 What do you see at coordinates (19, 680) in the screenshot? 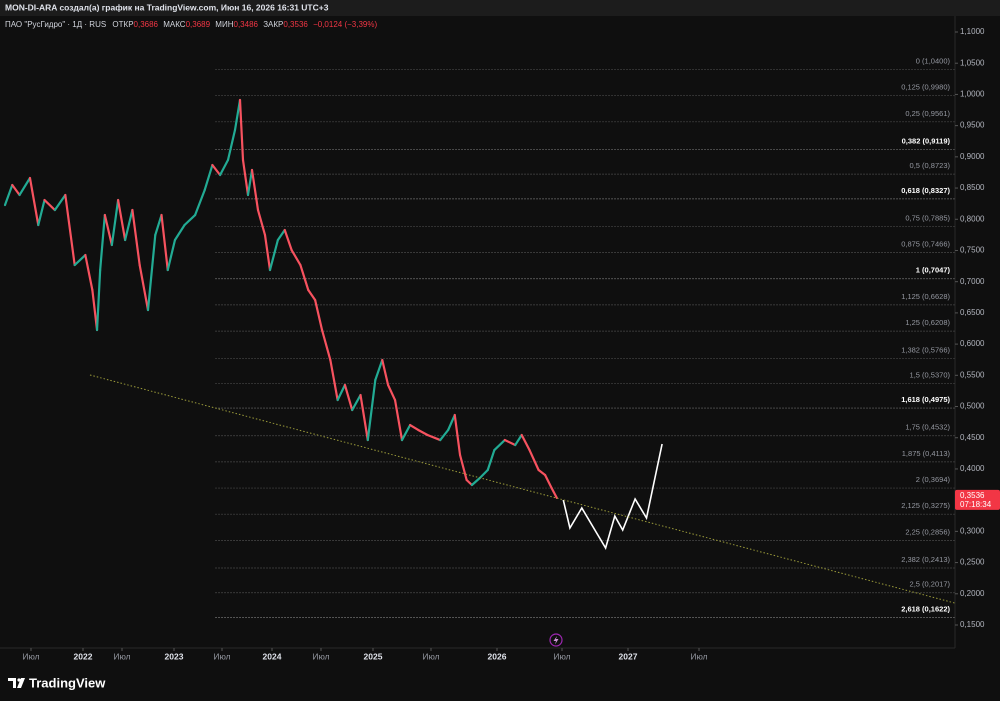
I see `logo-dot` at bounding box center [19, 680].